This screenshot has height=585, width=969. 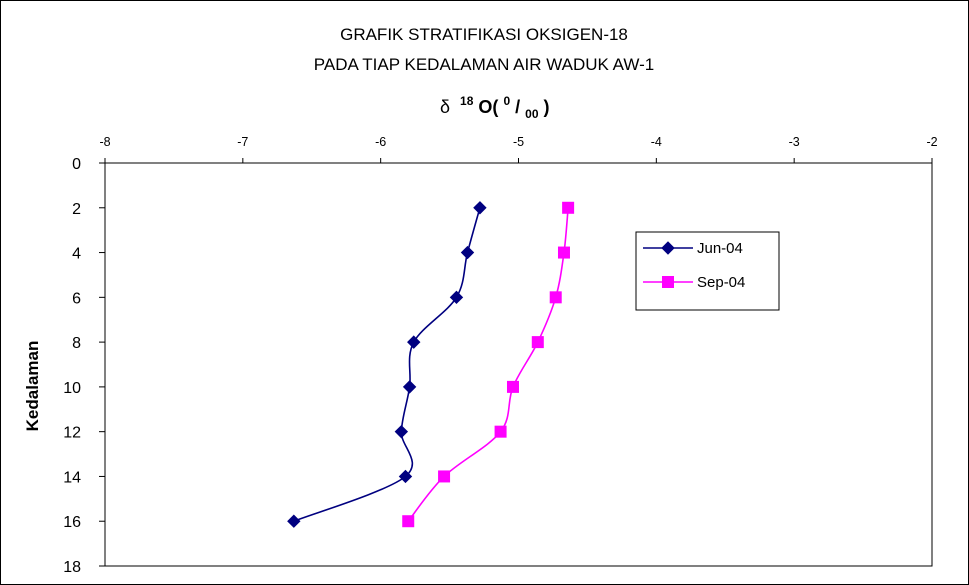 What do you see at coordinates (484, 64) in the screenshot?
I see `chart-subtitle: PADA TIAP KEDALAMAN AIR WADUK AW-1` at bounding box center [484, 64].